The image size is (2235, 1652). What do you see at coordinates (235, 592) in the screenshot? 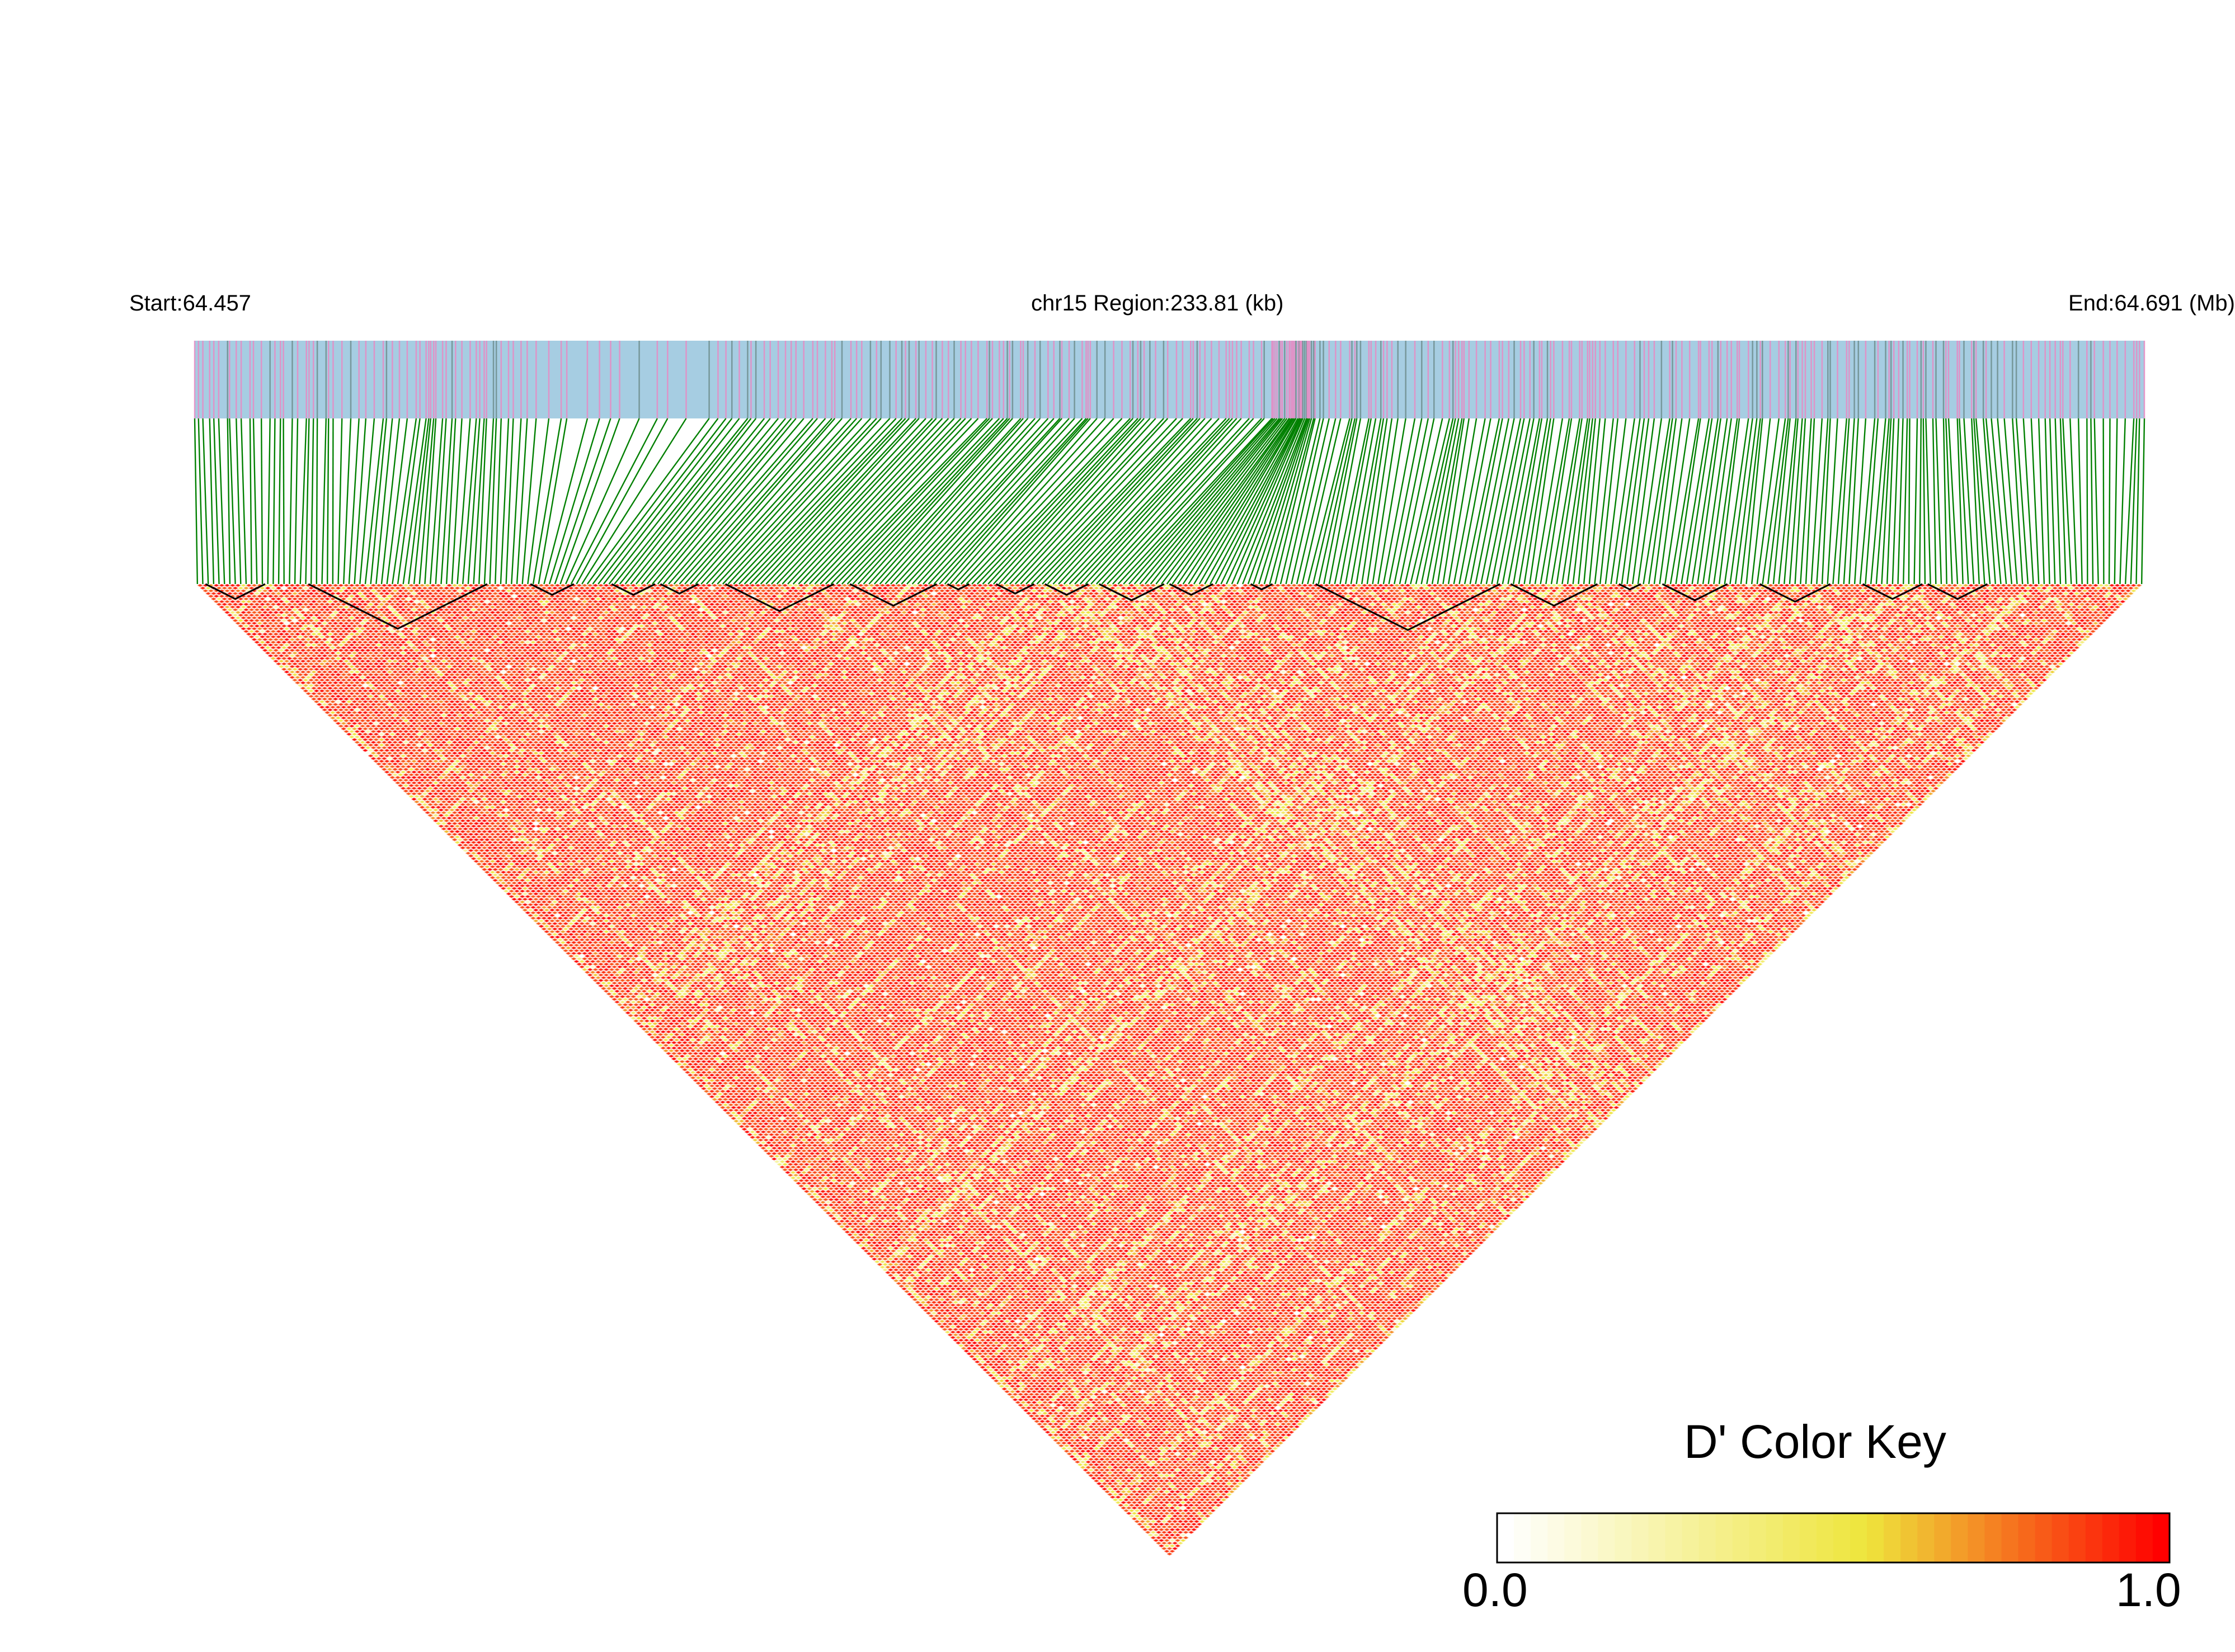
I see `ld-block` at bounding box center [235, 592].